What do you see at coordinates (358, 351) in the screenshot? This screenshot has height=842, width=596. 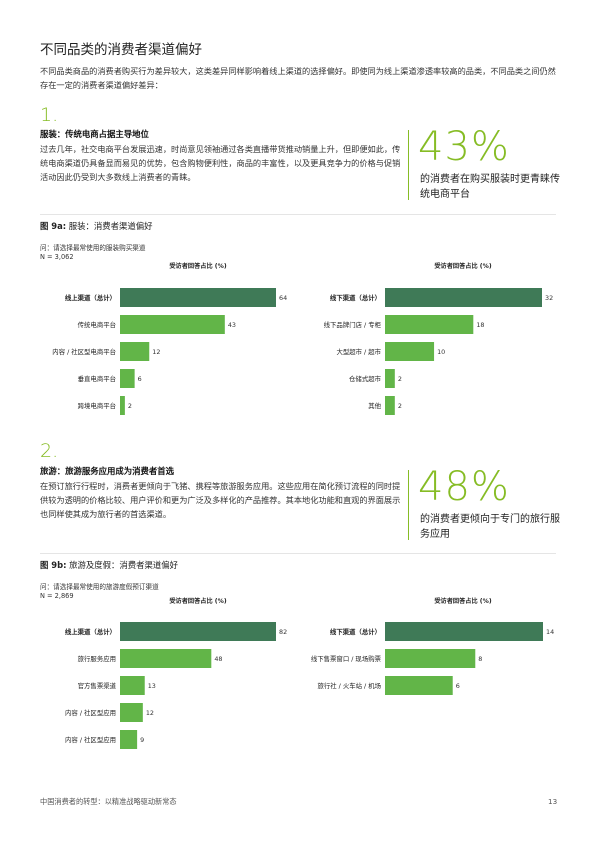 I see `chart-2-category-label: 大型超市 / 超市` at bounding box center [358, 351].